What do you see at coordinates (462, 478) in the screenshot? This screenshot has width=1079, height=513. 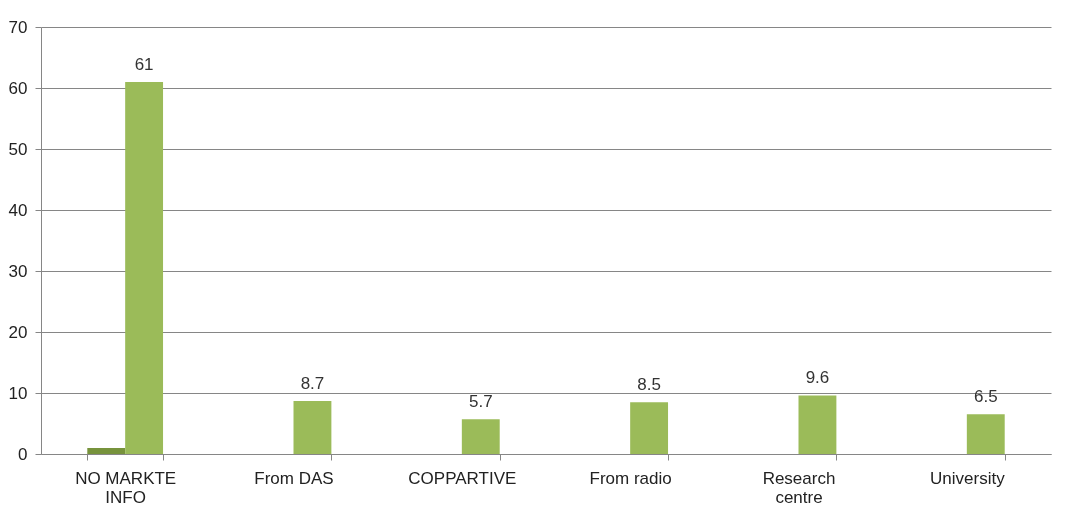 I see `x-tick-label: COPPARTIVE` at bounding box center [462, 478].